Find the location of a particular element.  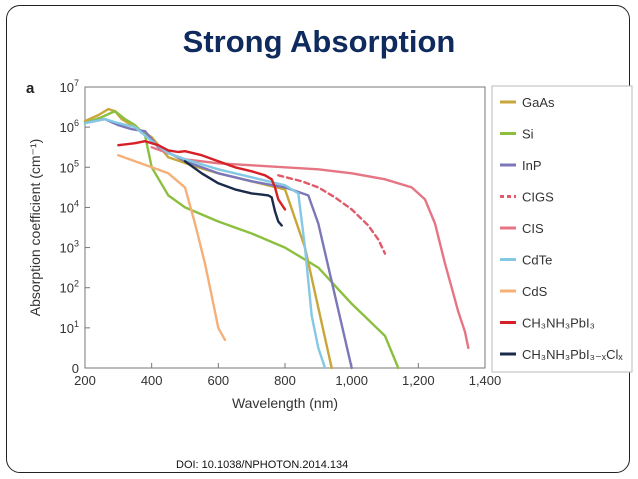

doi-reference: DOI: 10.1038/NPHOTON.2014.134 is located at coordinates (262, 465).